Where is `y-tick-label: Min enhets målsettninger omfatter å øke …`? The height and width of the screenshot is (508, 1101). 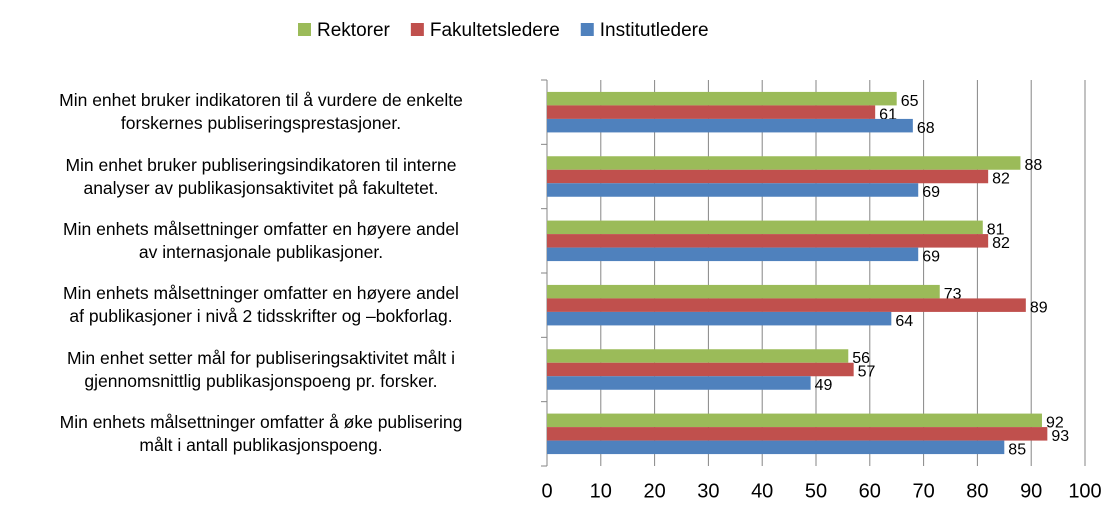
y-tick-label: Min enhets målsettninger omfatter å øke … is located at coordinates (261, 433).